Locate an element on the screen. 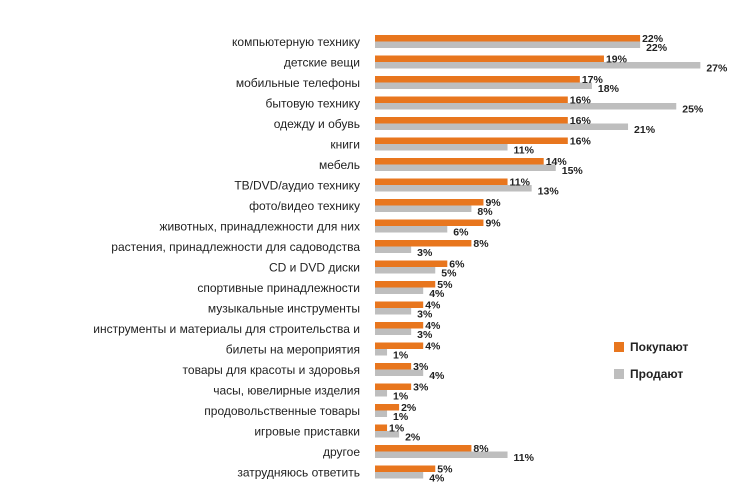 The width and height of the screenshot is (750, 500). category-label: спортивные принадлежности is located at coordinates (278, 288).